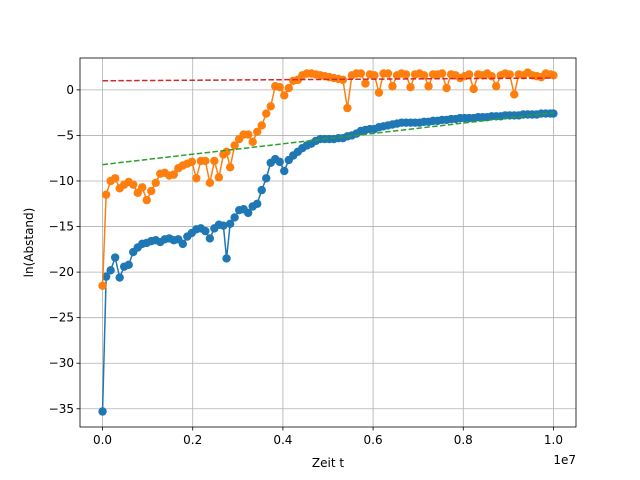 The width and height of the screenshot is (640, 480). I want to click on y-tick-label: −5, so click(65, 135).